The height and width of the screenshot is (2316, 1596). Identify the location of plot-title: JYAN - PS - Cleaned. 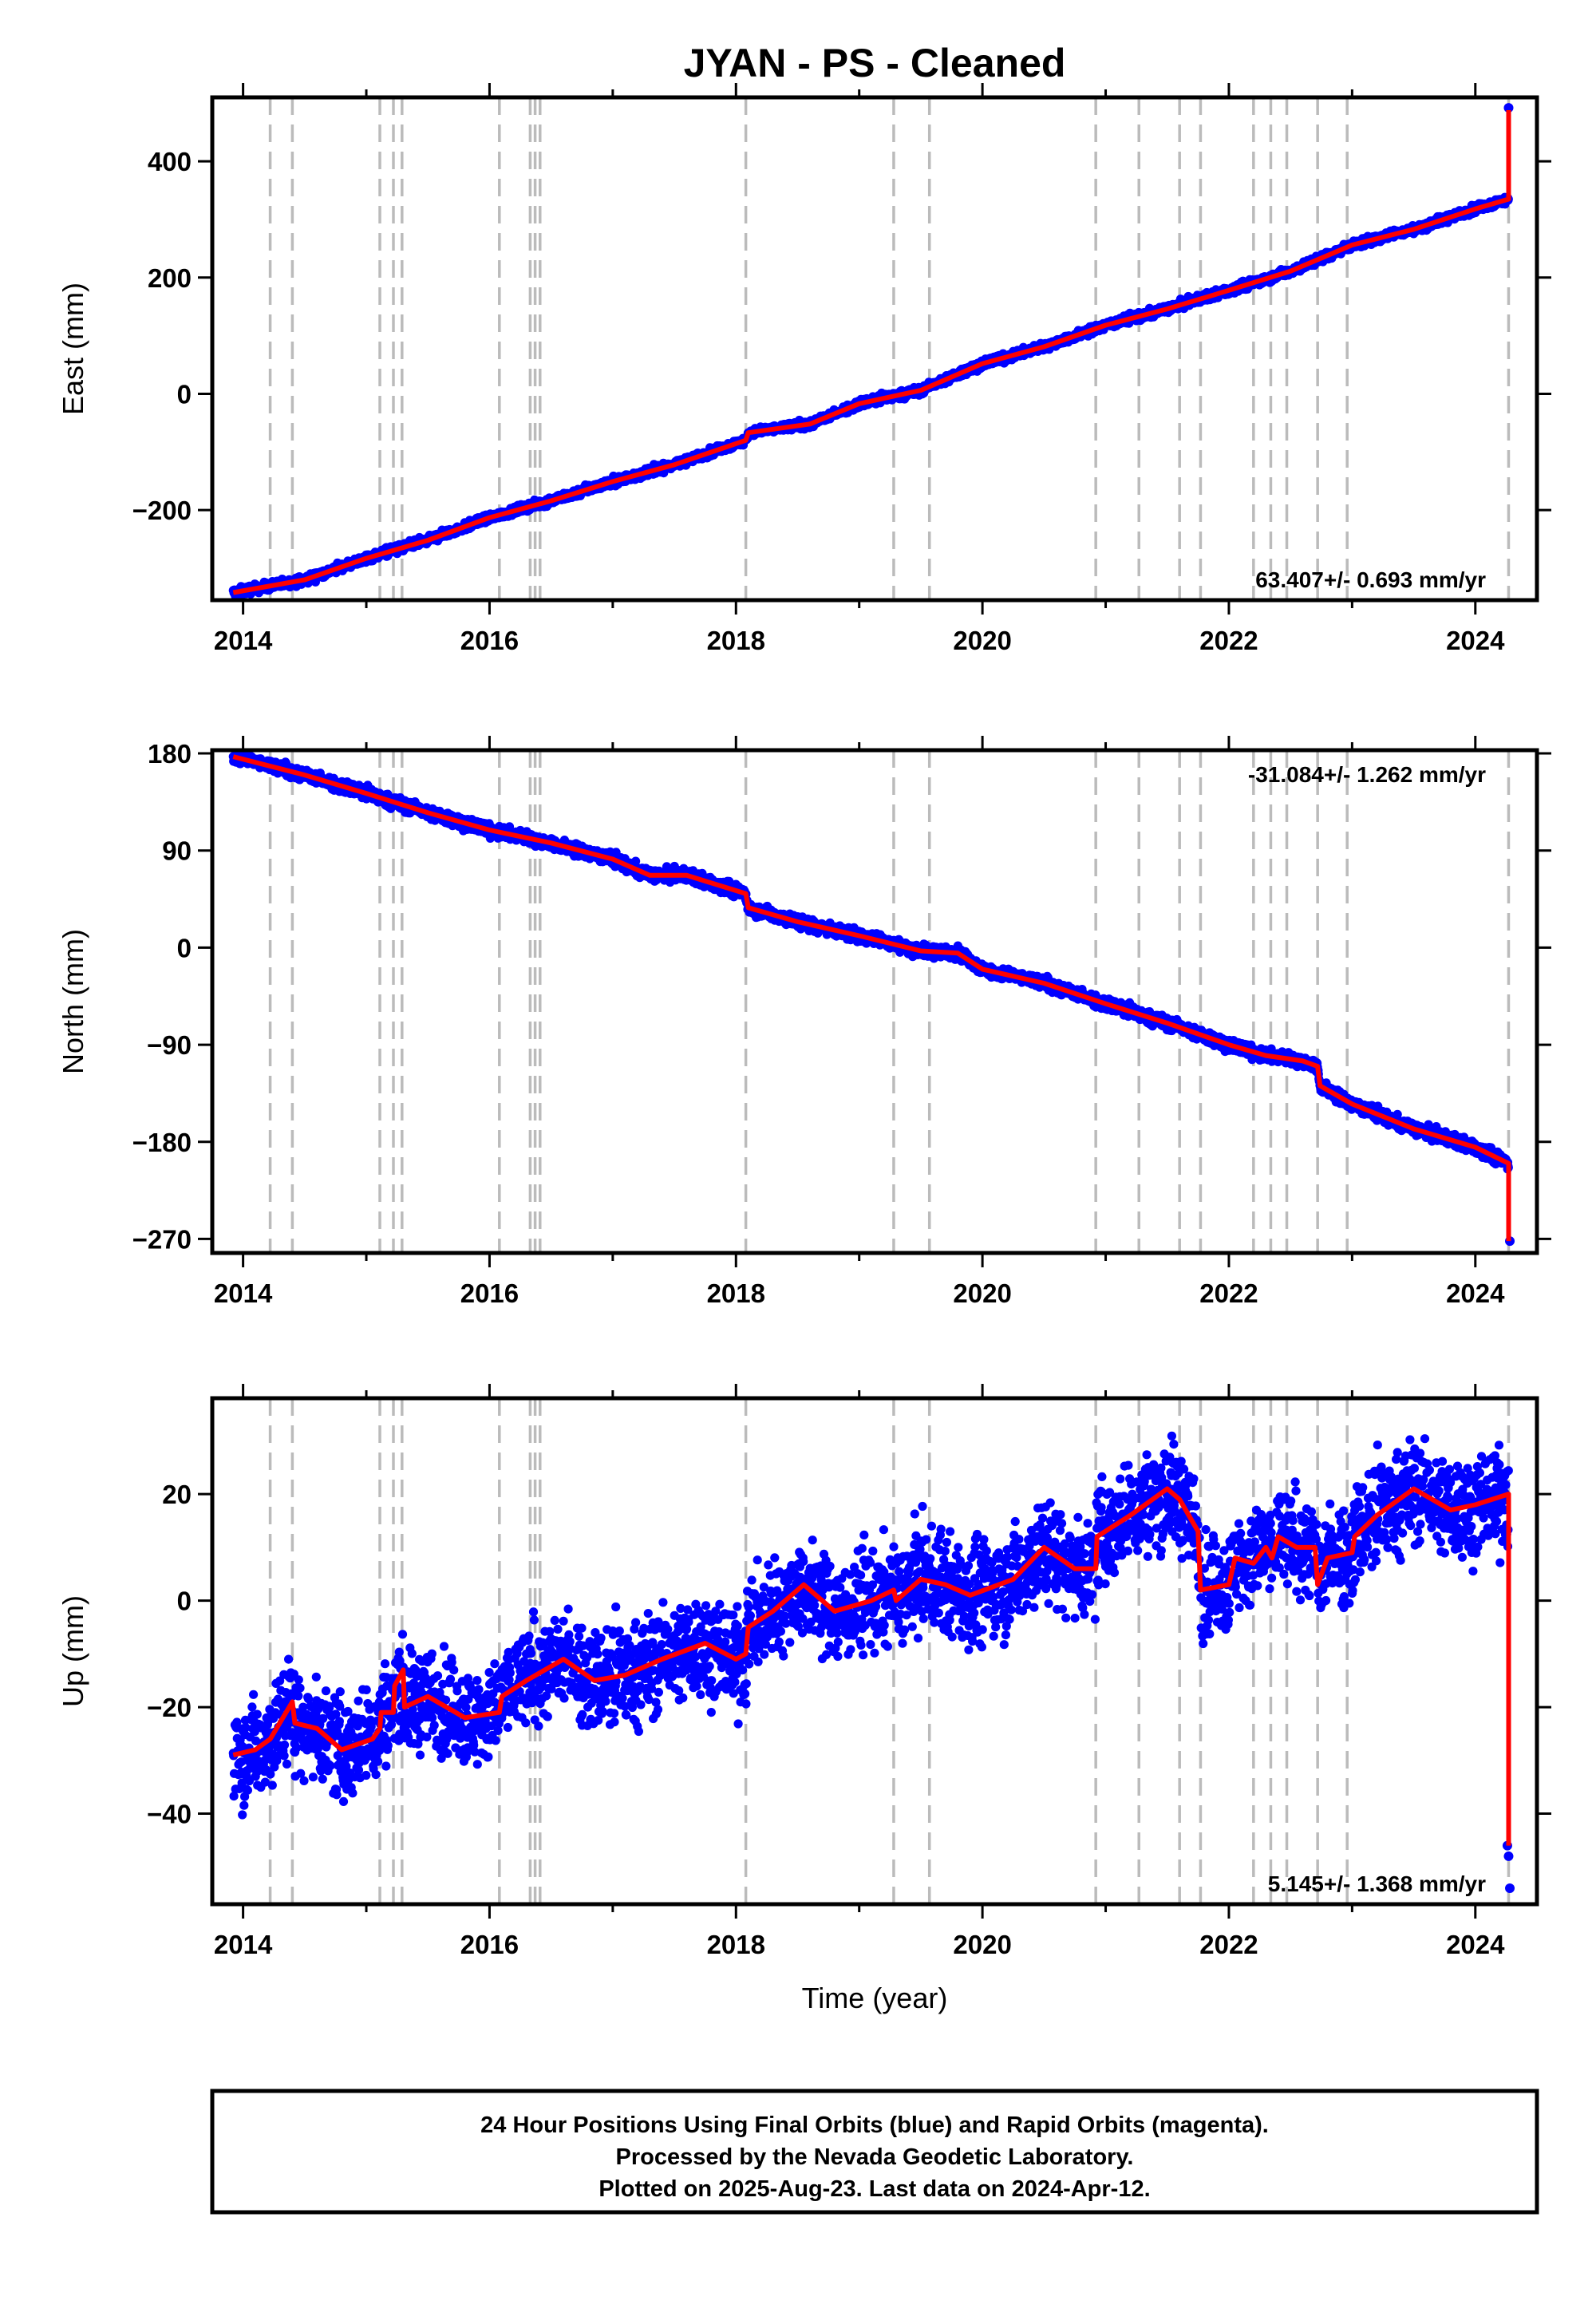
(875, 63).